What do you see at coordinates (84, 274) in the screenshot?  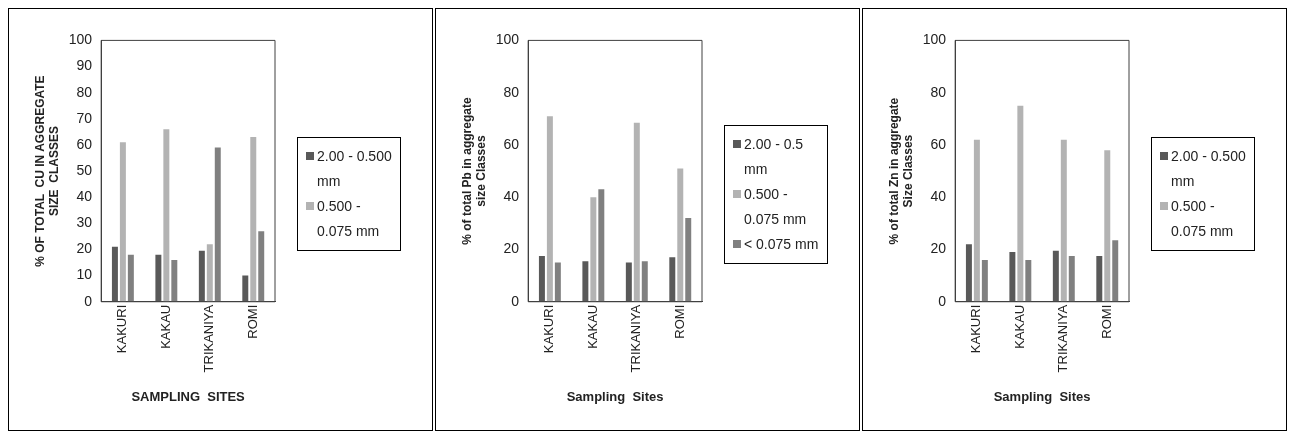 I see `y-tick-label: 10` at bounding box center [84, 274].